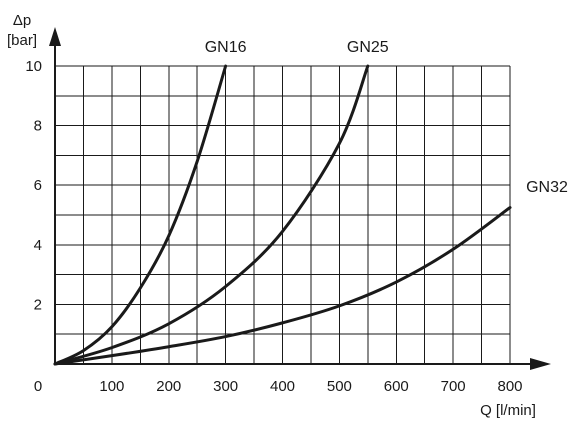 The image size is (571, 421). I want to click on y-tick-label: 10, so click(33, 66).